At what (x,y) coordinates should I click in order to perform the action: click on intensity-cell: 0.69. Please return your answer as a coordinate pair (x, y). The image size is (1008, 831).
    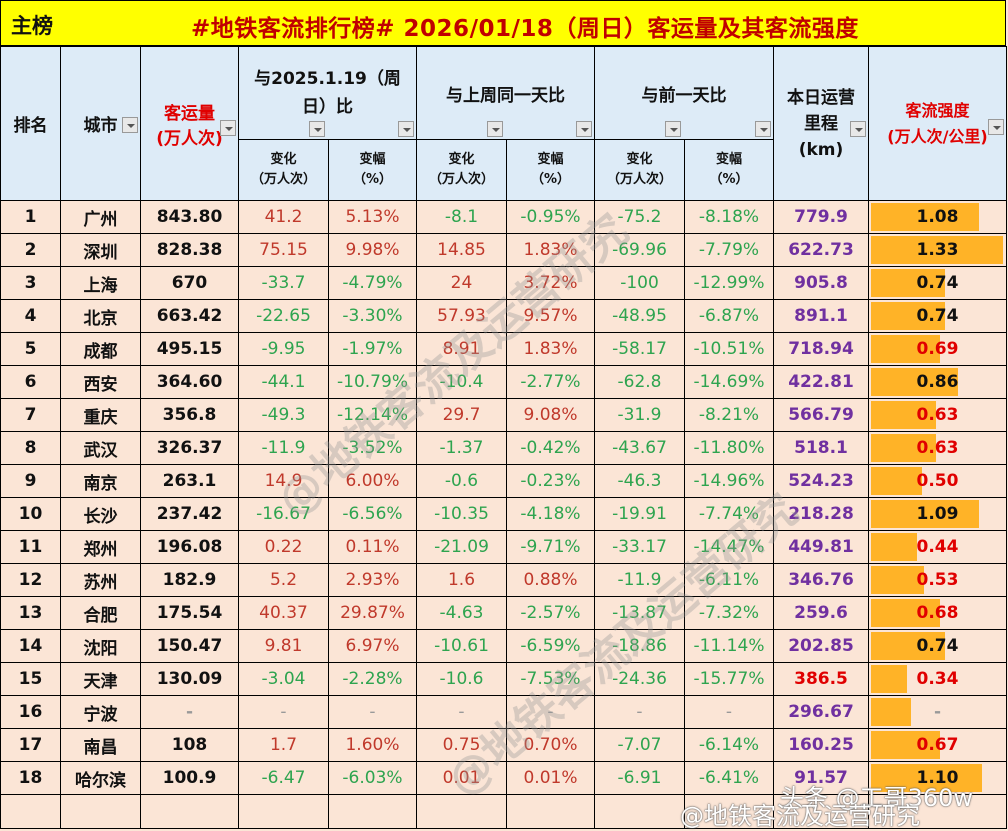
    Looking at the image, I should click on (937, 349).